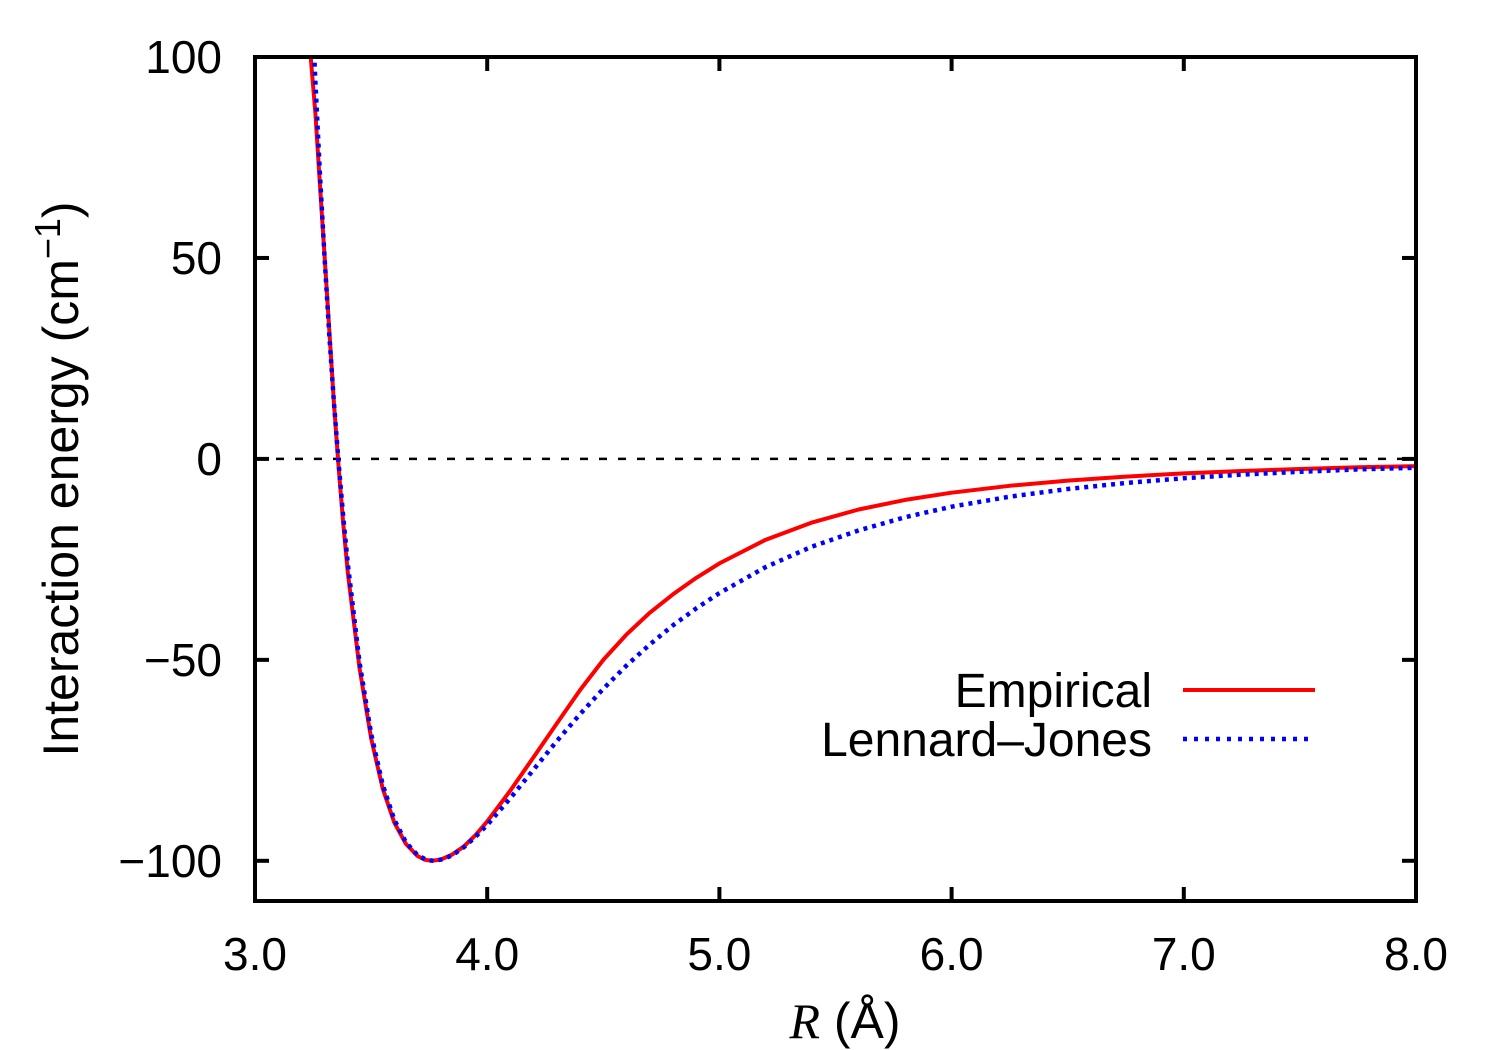 Image resolution: width=1500 pixels, height=1050 pixels. I want to click on x-tick-label: 3.0, so click(255, 954).